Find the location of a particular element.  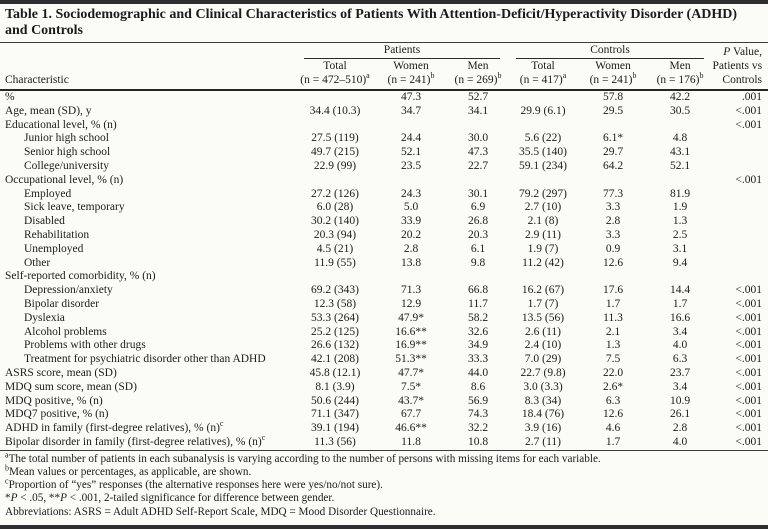

value-cell: 1.9 (7) is located at coordinates (543, 248).